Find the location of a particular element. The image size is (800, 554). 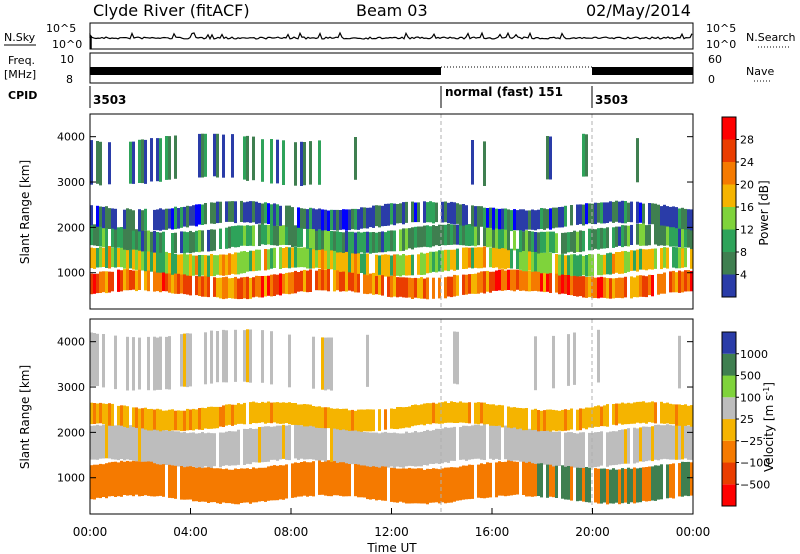

power-colorbar-swatch is located at coordinates (729, 263).